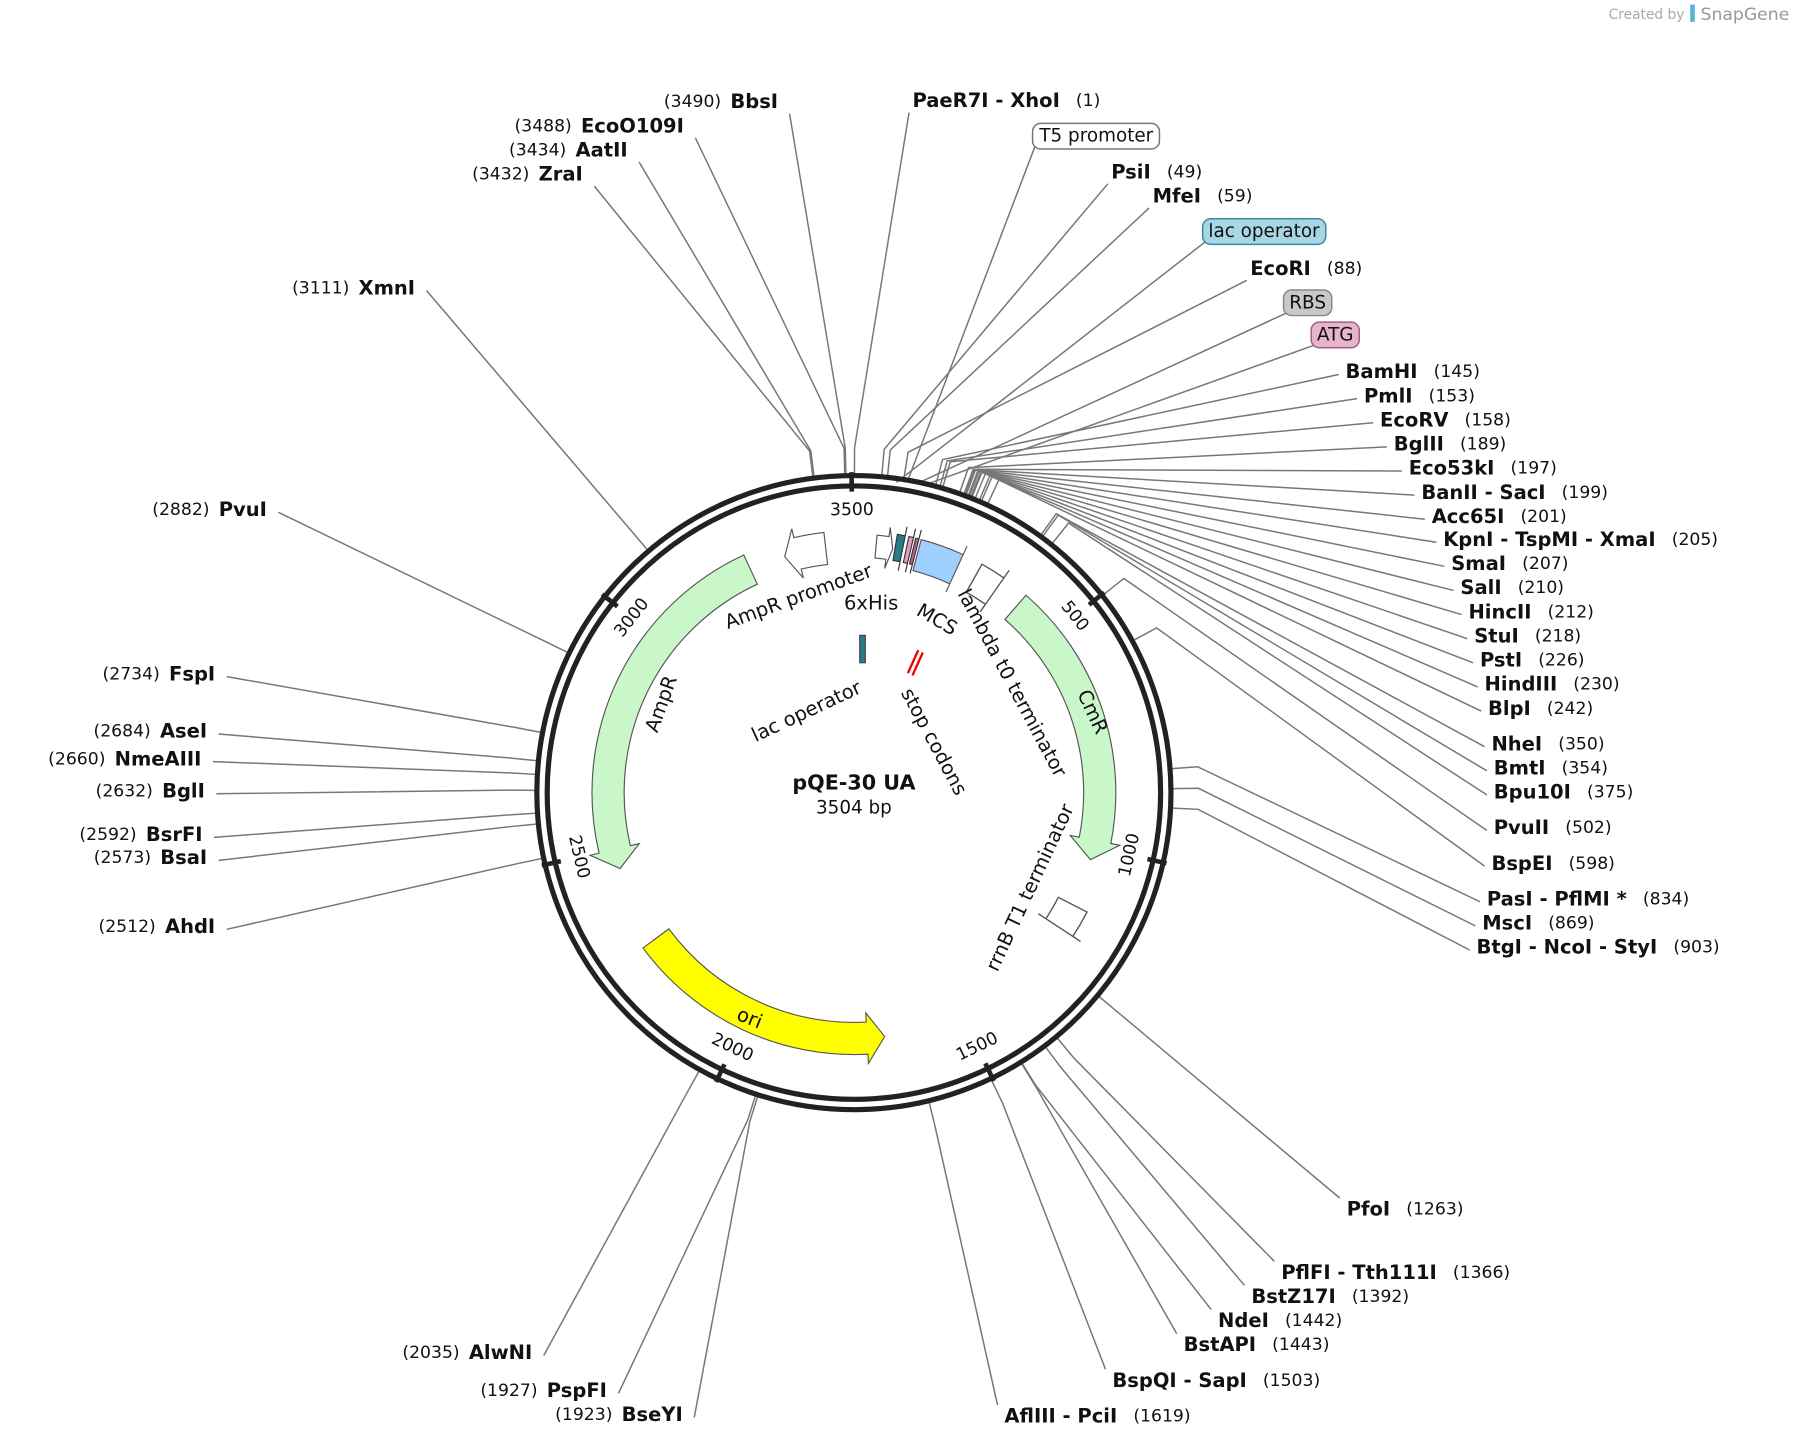 This screenshot has width=1802, height=1452. Describe the element at coordinates (1532, 659) in the screenshot. I see `enzyme-label: PstI (226)` at that location.